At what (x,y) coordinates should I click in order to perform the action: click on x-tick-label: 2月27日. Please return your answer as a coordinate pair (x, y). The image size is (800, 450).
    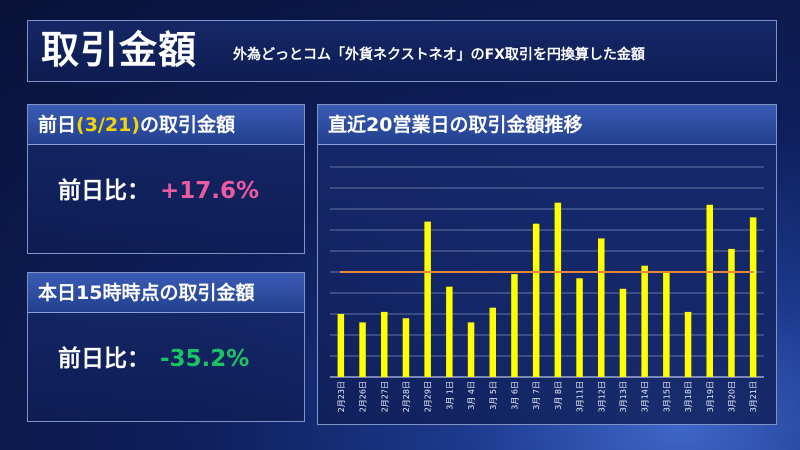
    Looking at the image, I should click on (384, 396).